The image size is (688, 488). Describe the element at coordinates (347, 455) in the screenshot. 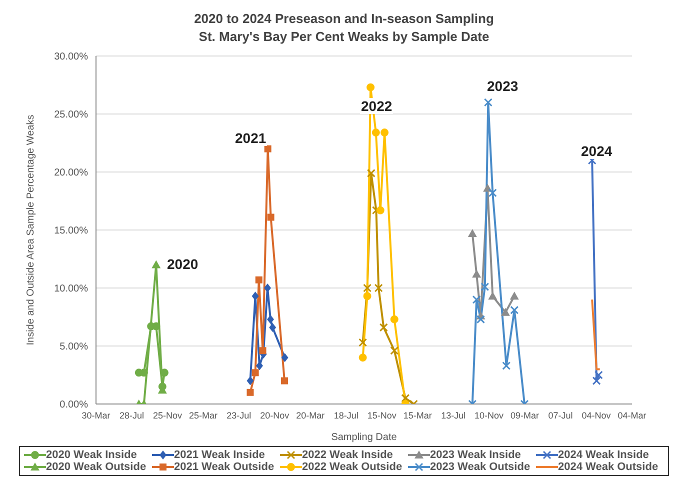

I see `legend-label: 2022 Weak Inside` at that location.